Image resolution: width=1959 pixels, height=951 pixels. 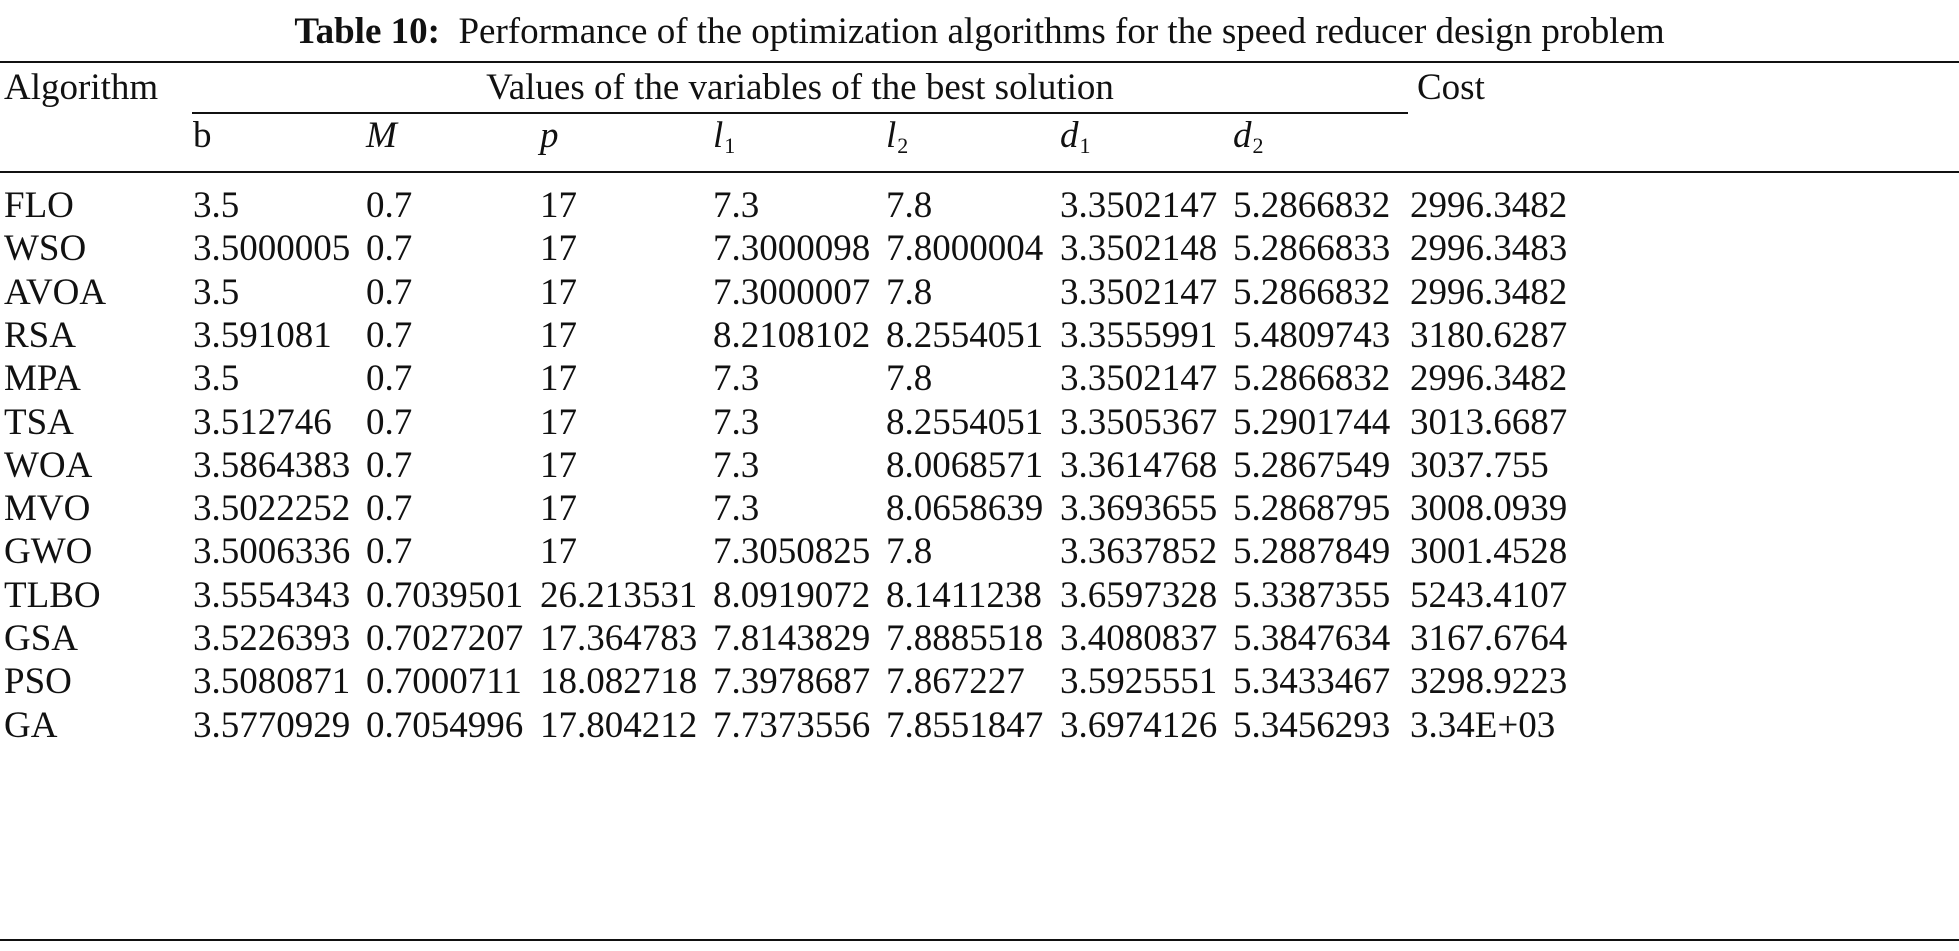 I want to click on value-cell: 3.3614768, so click(x=1139, y=465).